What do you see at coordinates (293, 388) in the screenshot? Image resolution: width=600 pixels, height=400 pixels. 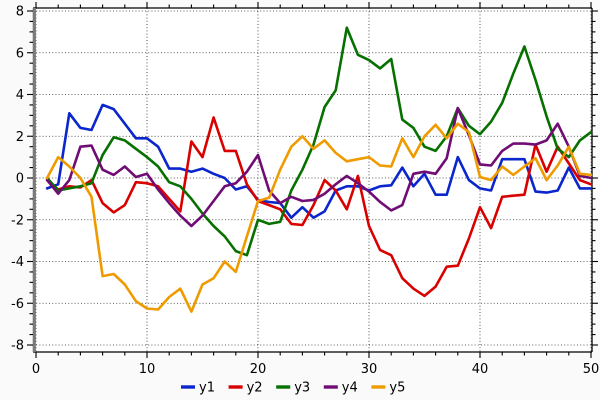 I see `legend: y1 y2 y3 y4 y5` at bounding box center [293, 388].